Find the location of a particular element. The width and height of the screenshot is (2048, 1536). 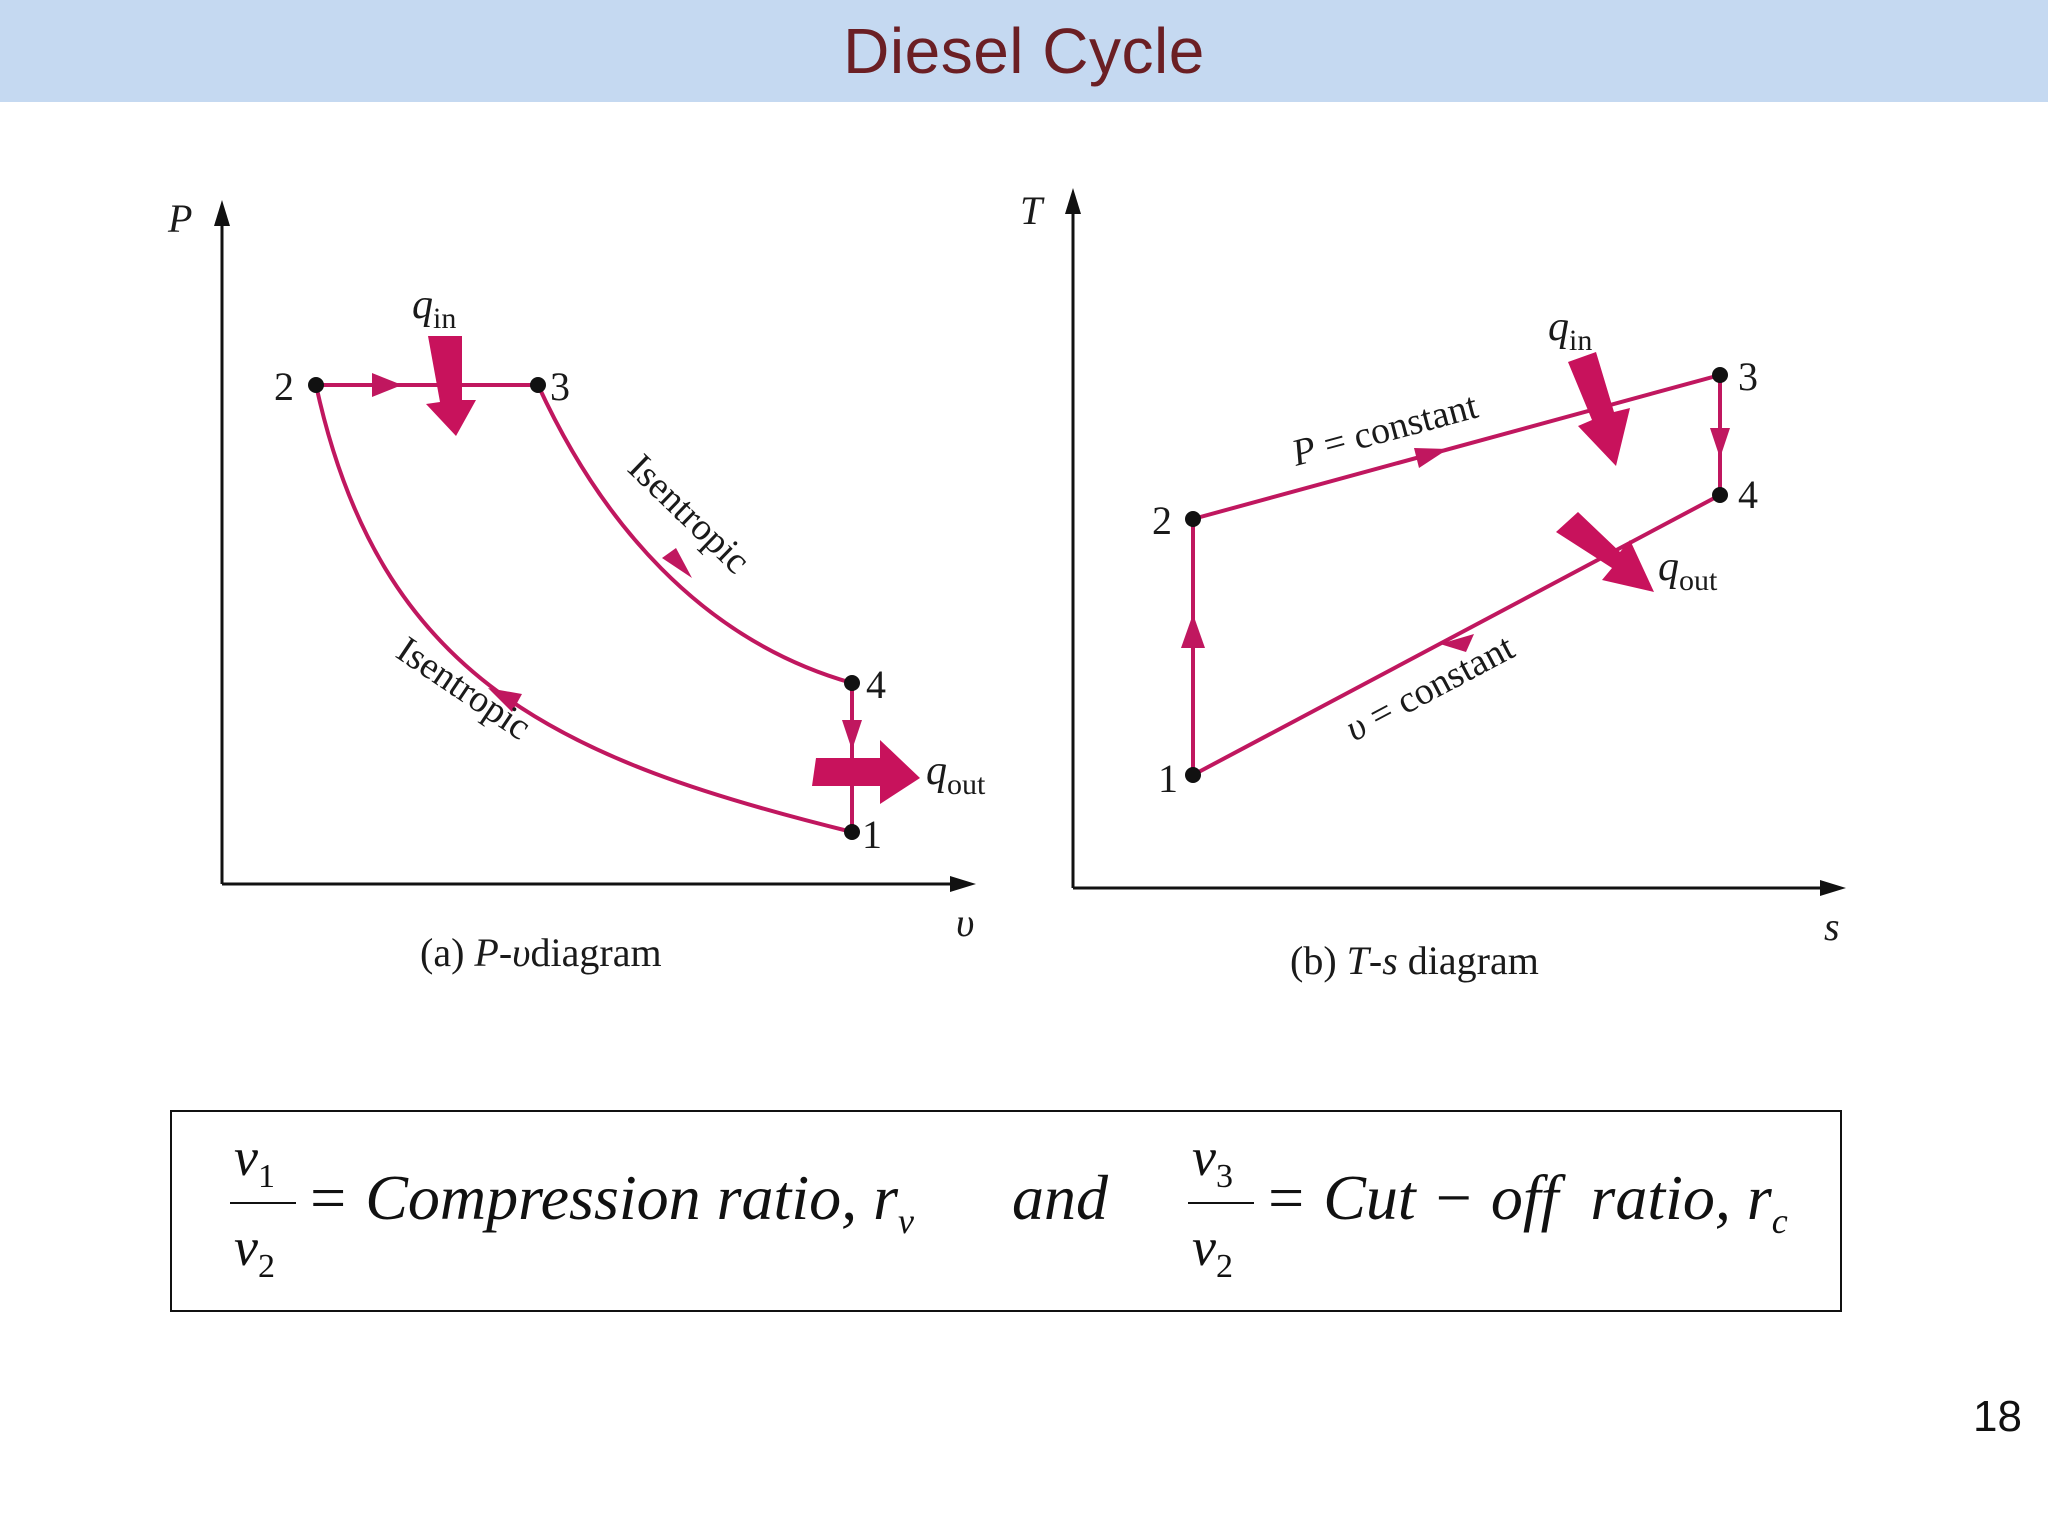

ts-heat-in-arrow is located at coordinates (1599, 409).